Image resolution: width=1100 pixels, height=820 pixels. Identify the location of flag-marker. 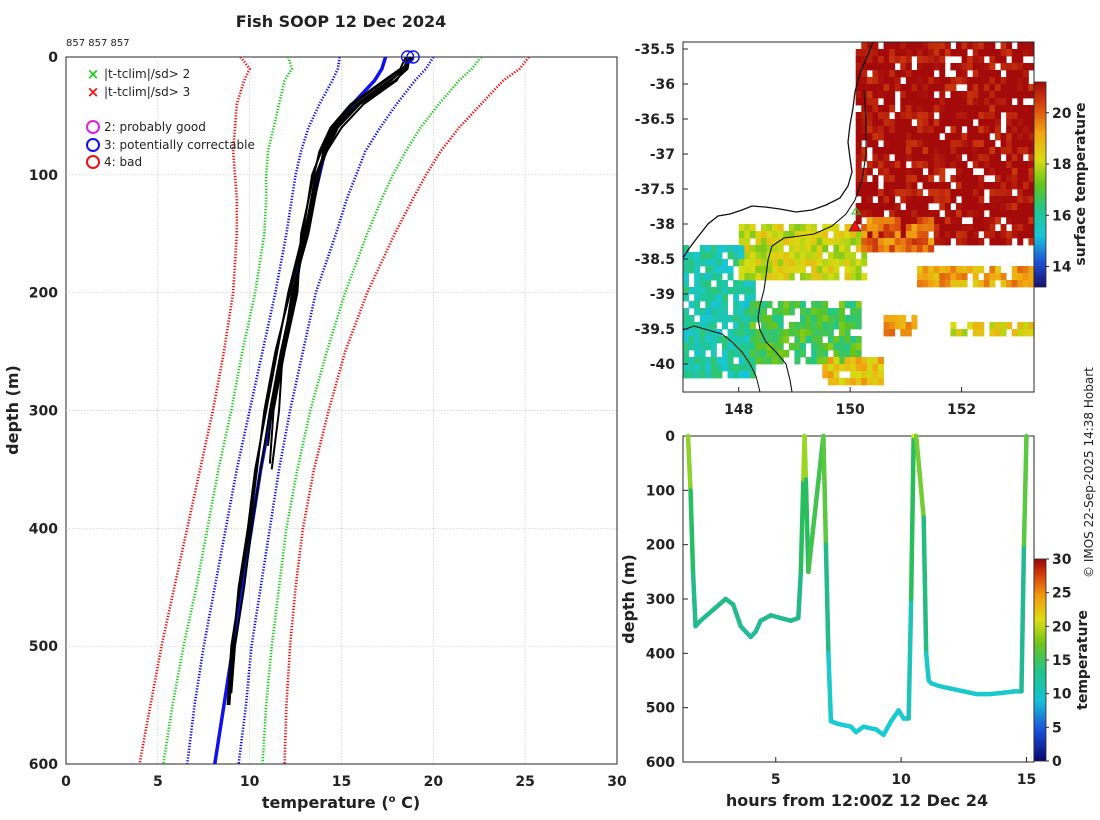
(413, 57).